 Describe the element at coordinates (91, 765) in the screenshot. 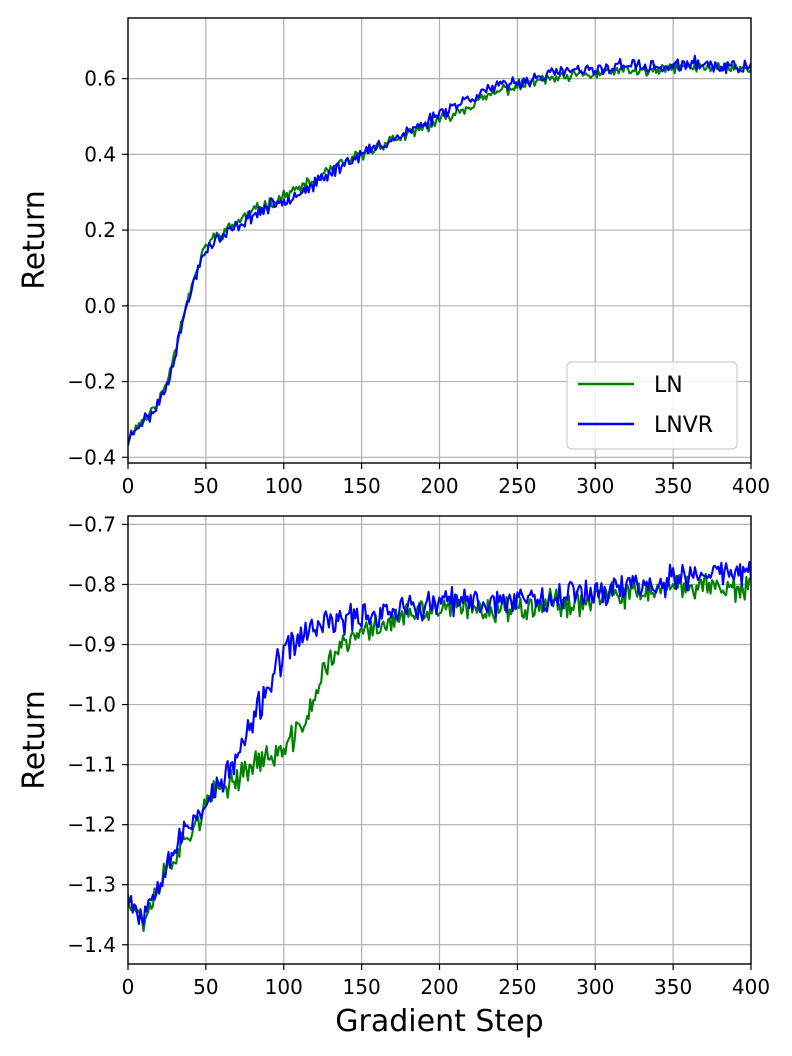

I see `y-tick-label: −1.1` at that location.